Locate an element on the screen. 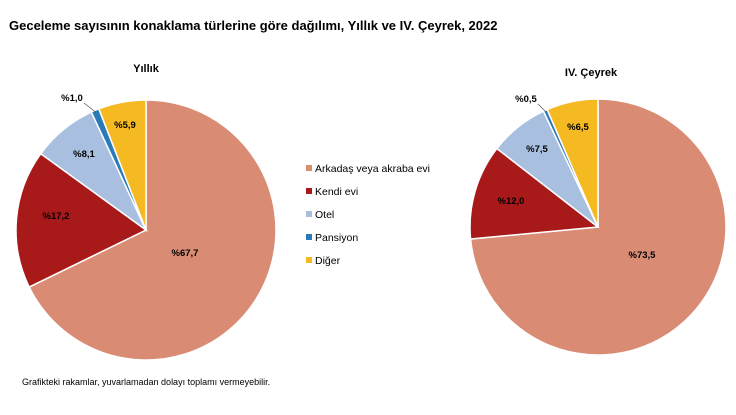 This screenshot has width=736, height=415. slice-label: %5,9 is located at coordinates (125, 125).